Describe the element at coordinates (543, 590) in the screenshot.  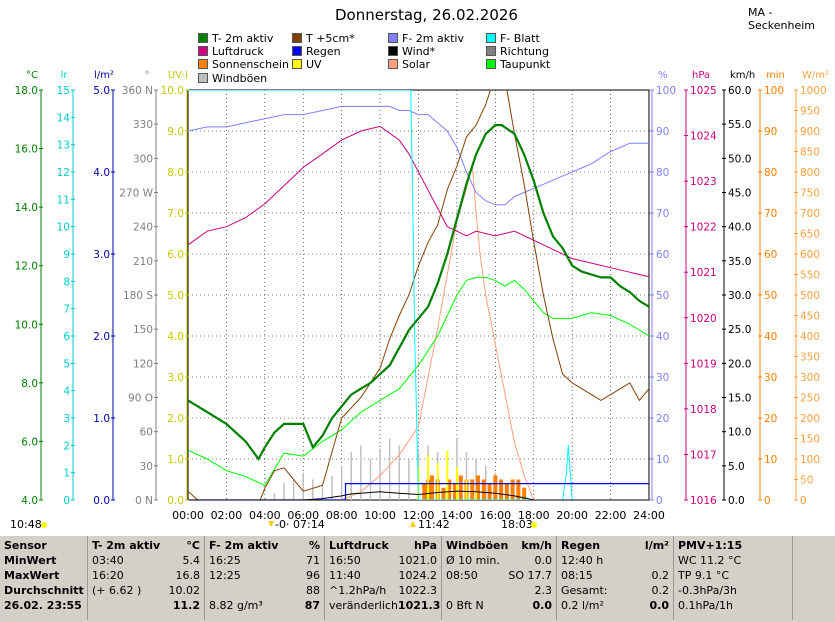
I see `table-cell-value: 2.3` at that location.